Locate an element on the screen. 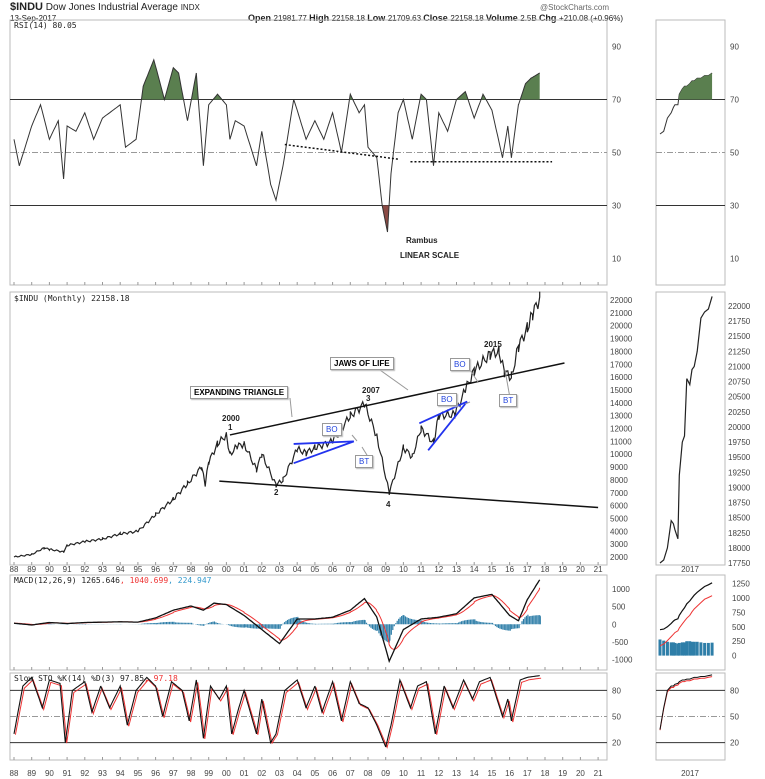  detail-price-tick: 20000 is located at coordinates (739, 427).